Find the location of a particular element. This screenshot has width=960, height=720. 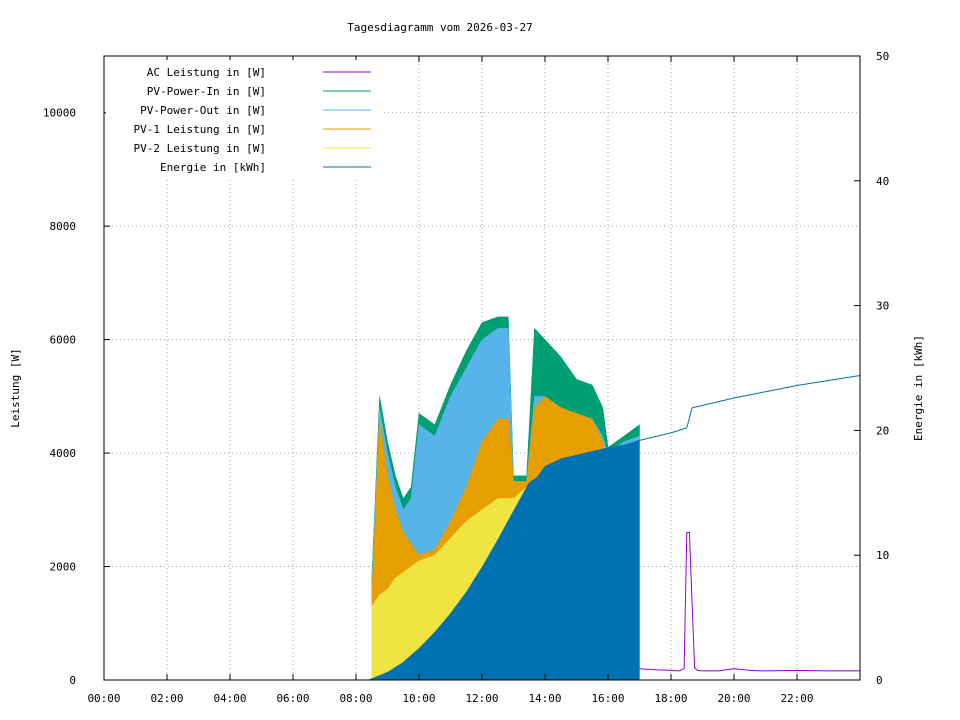

x-tick-label: 12:00 is located at coordinates (481, 698).